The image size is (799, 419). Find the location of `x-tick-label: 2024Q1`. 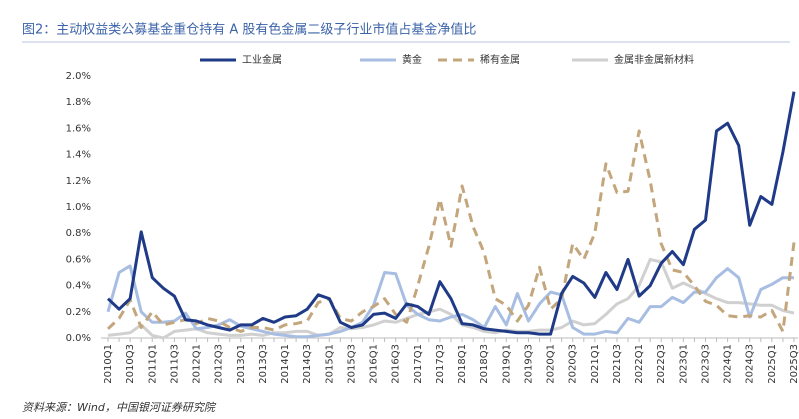

x-tick-label: 2024Q1 is located at coordinates (728, 364).